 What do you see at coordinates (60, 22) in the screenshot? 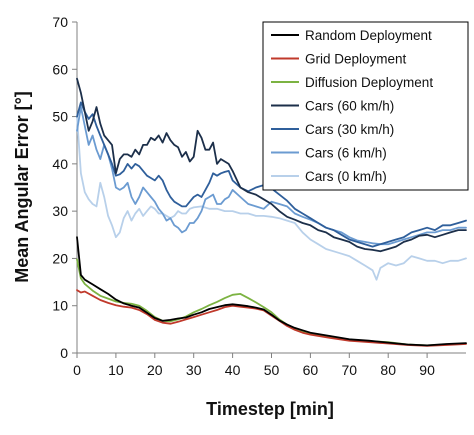
I see `y-tick-label: 70` at bounding box center [60, 22].